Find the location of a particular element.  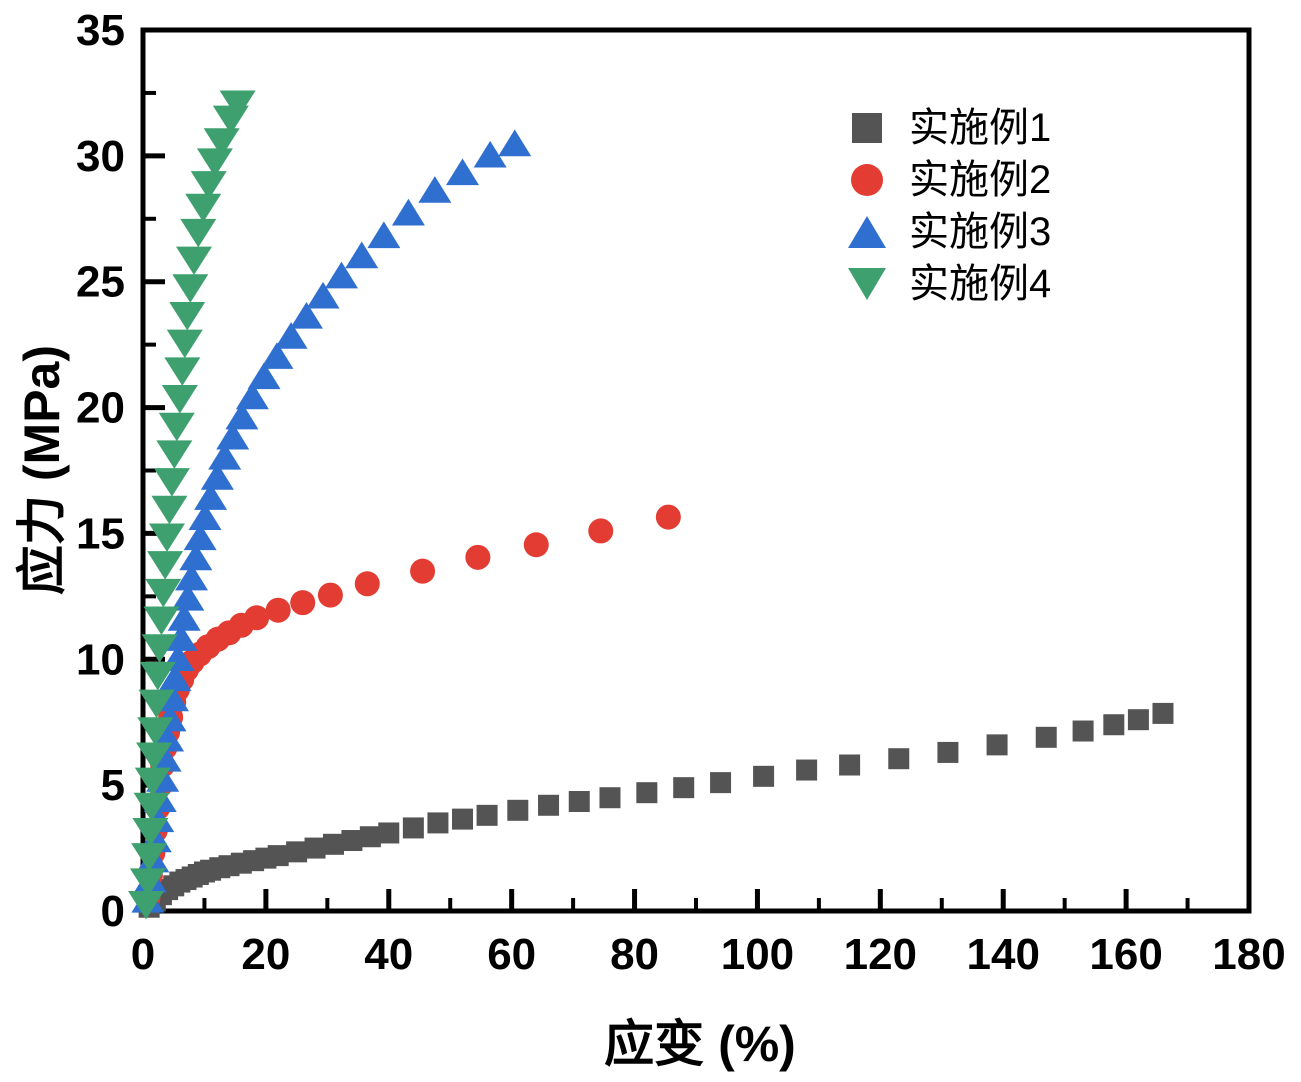

triangle-up-marker-icon is located at coordinates (867, 232).